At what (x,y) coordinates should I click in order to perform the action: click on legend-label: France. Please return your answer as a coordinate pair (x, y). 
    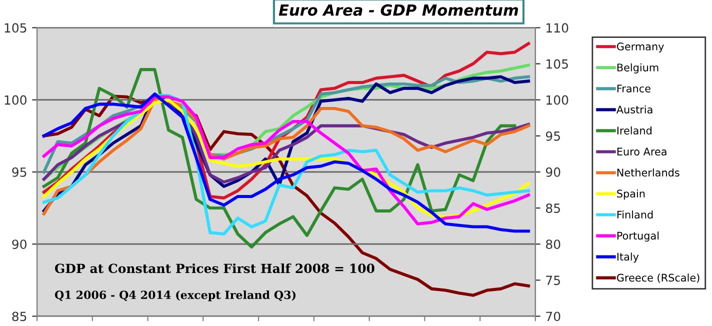
    Looking at the image, I should click on (633, 88).